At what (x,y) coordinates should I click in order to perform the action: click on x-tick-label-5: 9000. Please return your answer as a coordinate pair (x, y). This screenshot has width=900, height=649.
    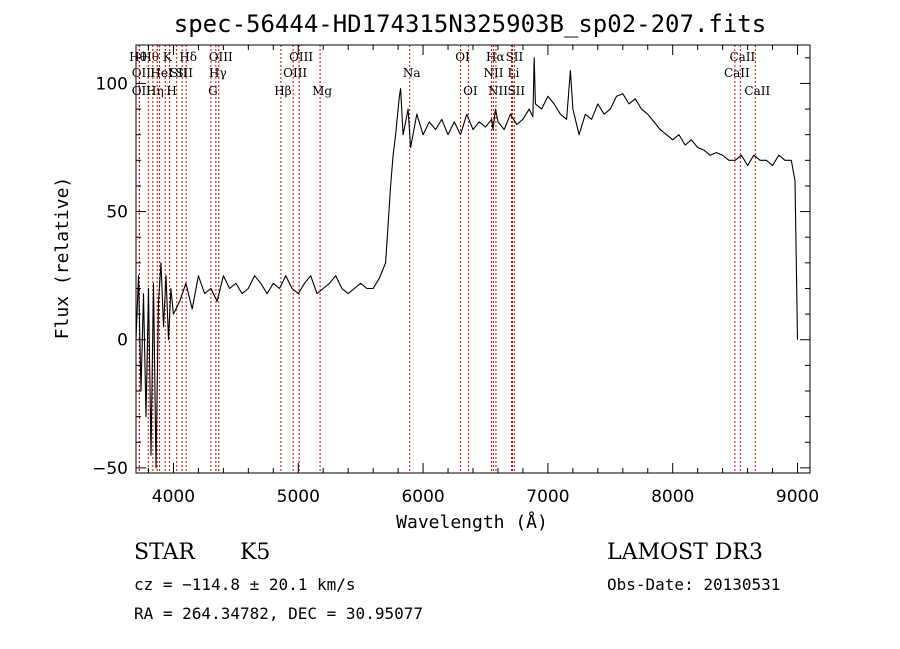
    Looking at the image, I should click on (797, 497).